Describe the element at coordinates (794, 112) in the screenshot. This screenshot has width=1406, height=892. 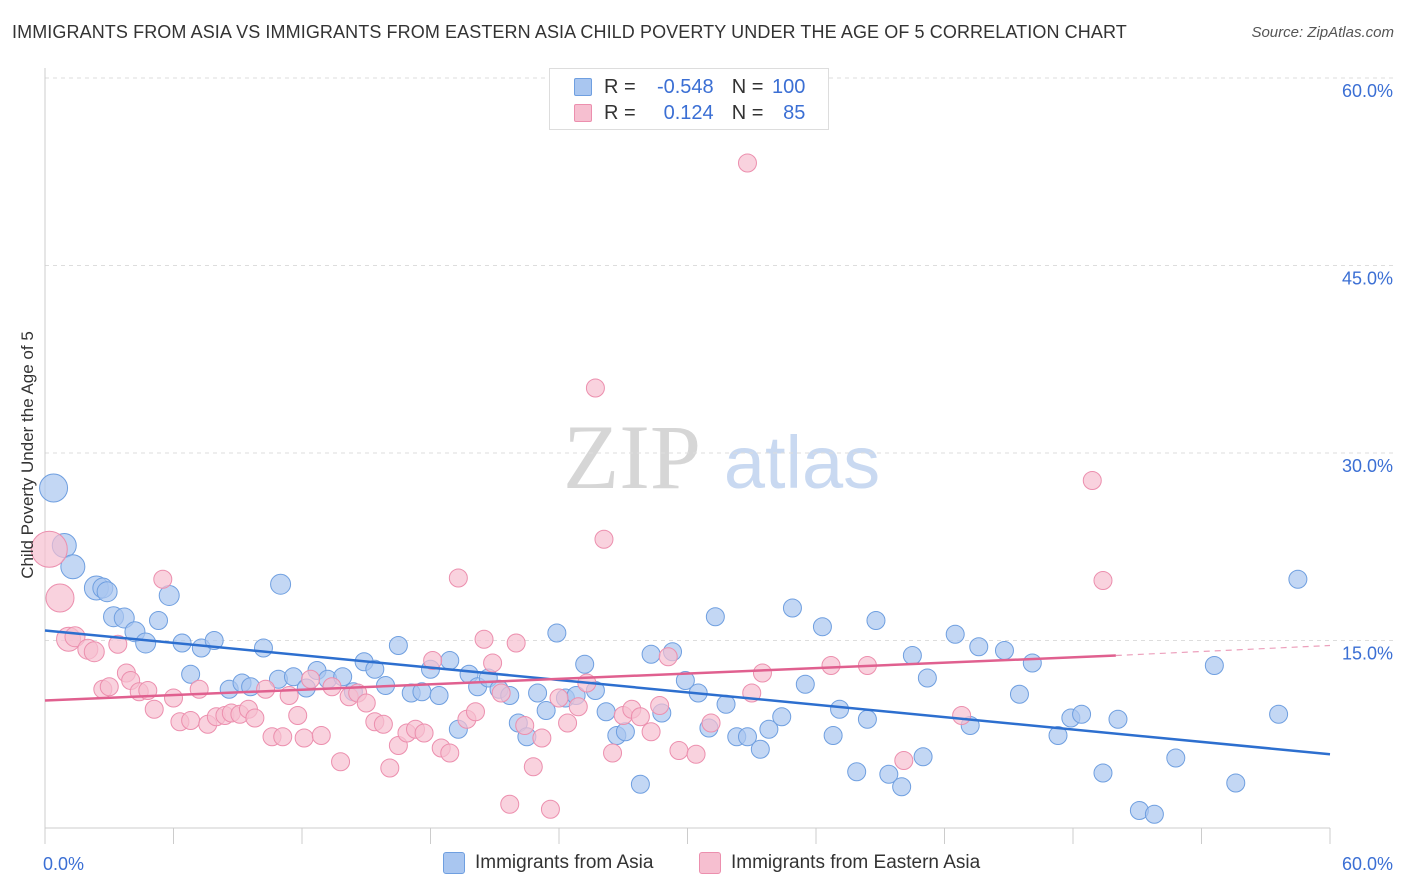
I see `n-value: 85` at that location.